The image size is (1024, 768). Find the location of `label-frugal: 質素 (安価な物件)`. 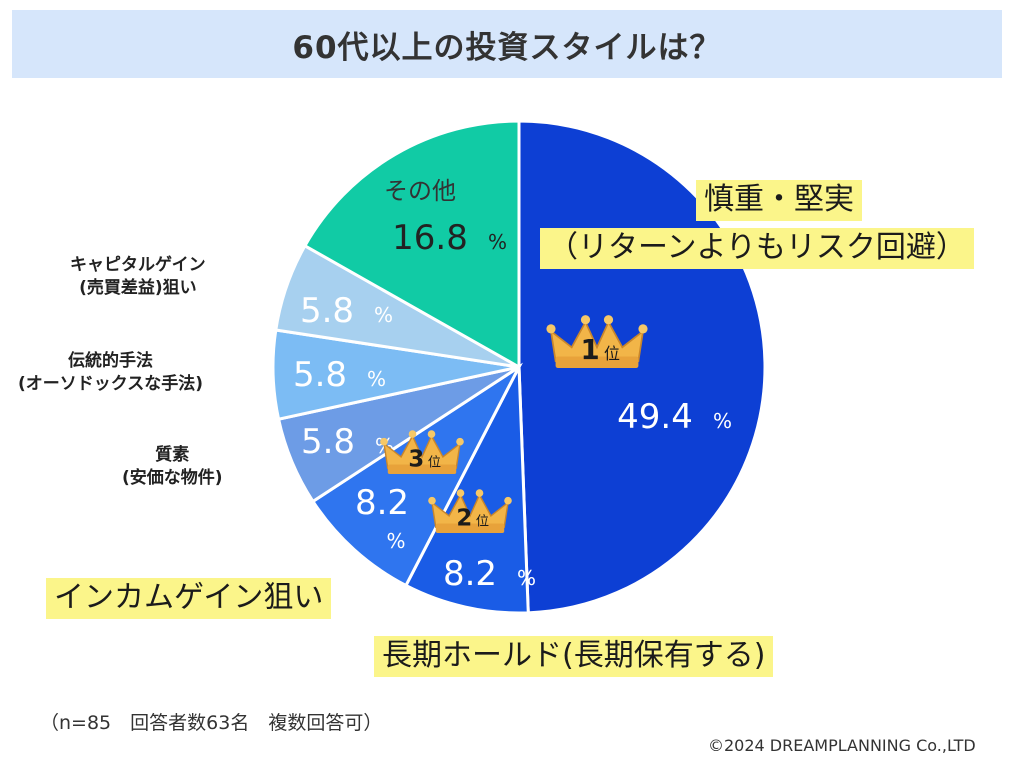

label-frugal: 質素 (安価な物件) is located at coordinates (172, 466).